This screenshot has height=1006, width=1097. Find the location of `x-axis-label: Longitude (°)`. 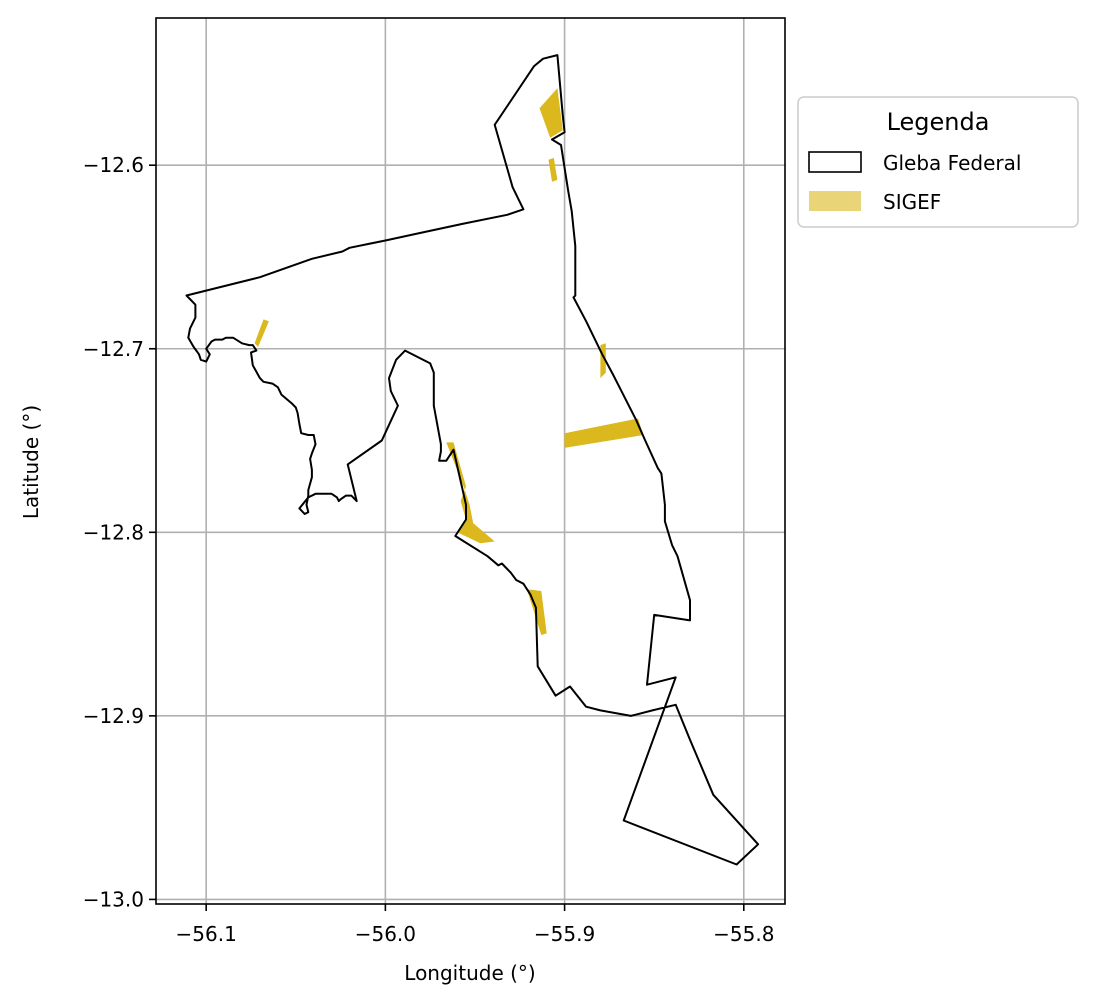

x-axis-label: Longitude (°) is located at coordinates (469, 973).